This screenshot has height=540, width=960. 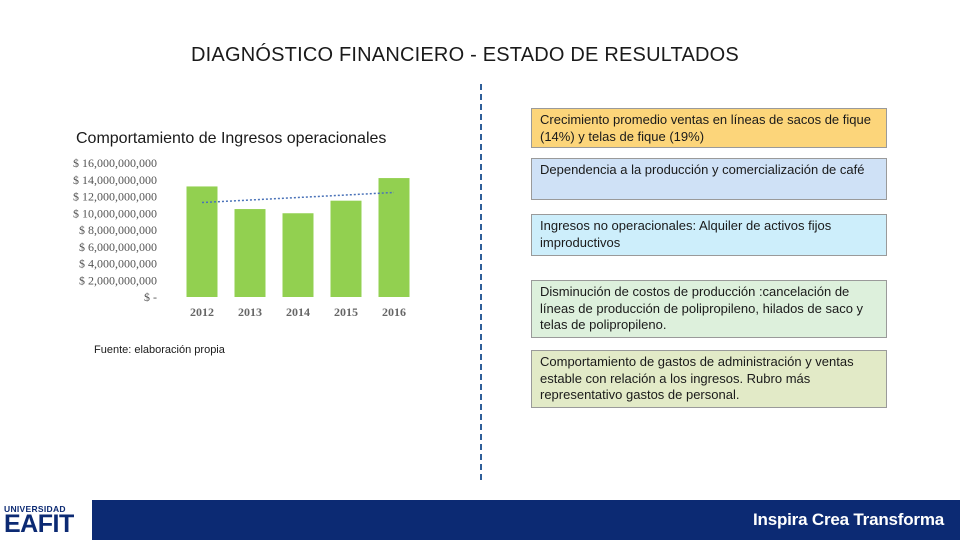 I want to click on dashed-divider, so click(x=481, y=282).